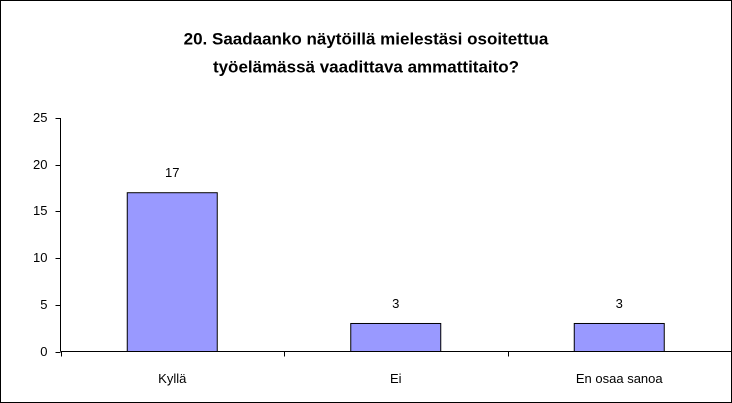 This screenshot has height=403, width=732. Describe the element at coordinates (172, 378) in the screenshot. I see `x-tick-label: Kyllä` at that location.